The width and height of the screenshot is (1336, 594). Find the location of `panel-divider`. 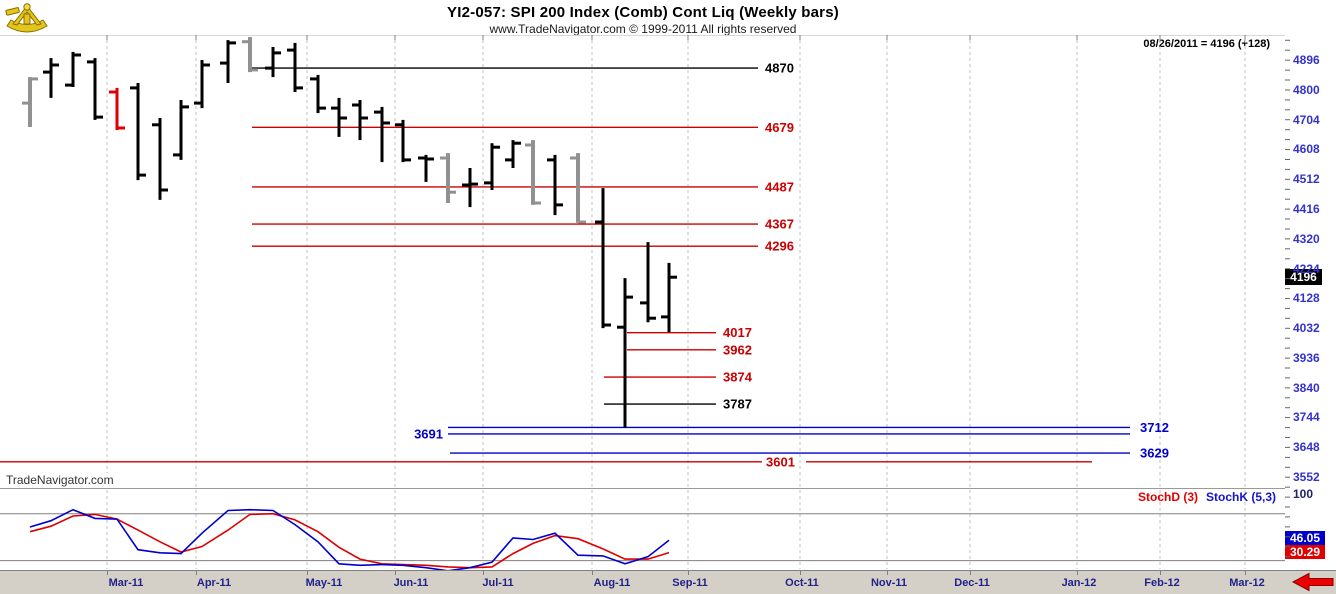

panel-divider is located at coordinates (642, 488).